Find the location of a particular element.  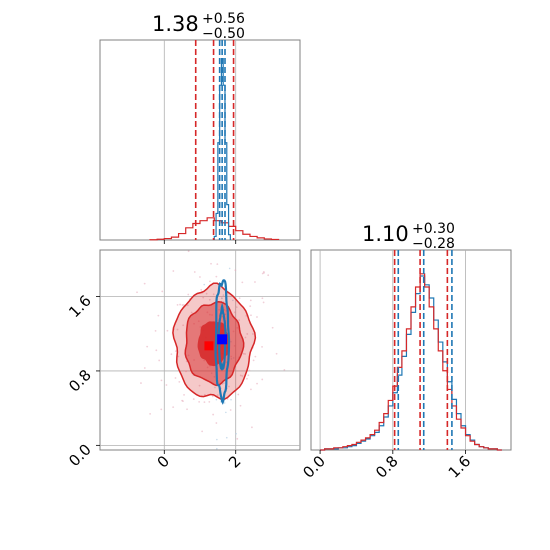

panel-bottom-right-title-minus: −0.28 is located at coordinates (433, 244).